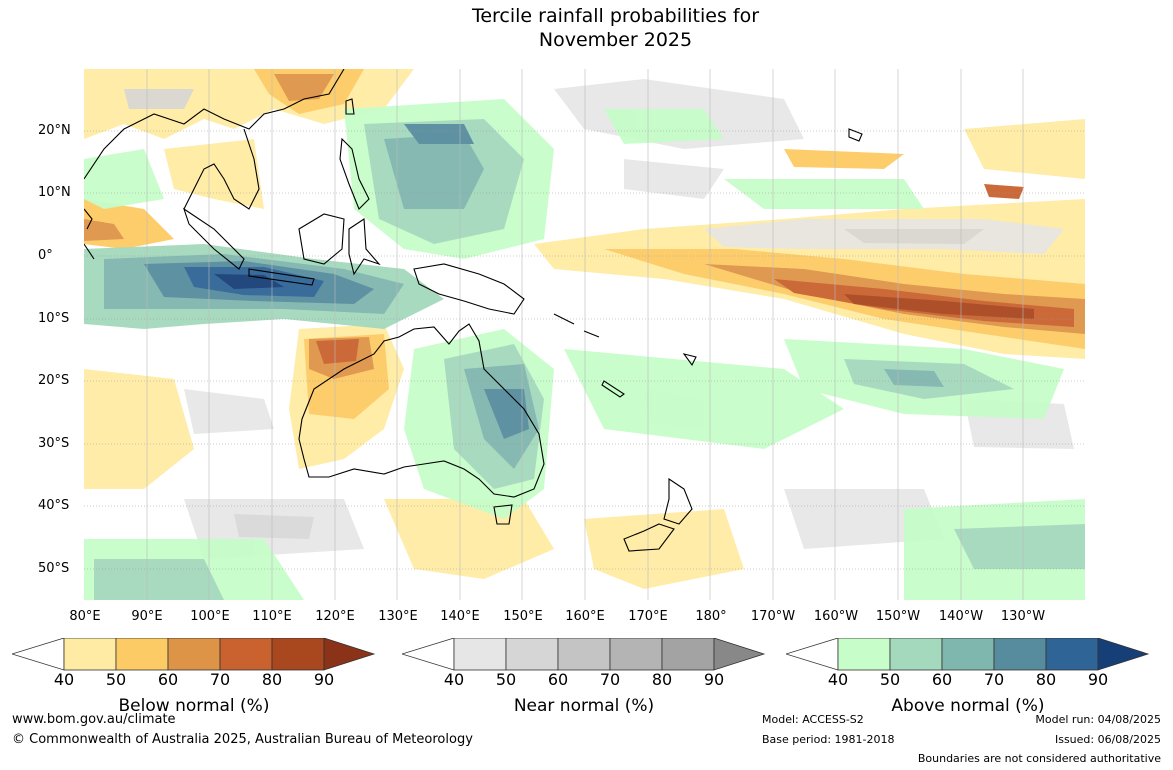 The height and width of the screenshot is (770, 1173). I want to click on lon-label-140e: 140°E, so click(460, 616).